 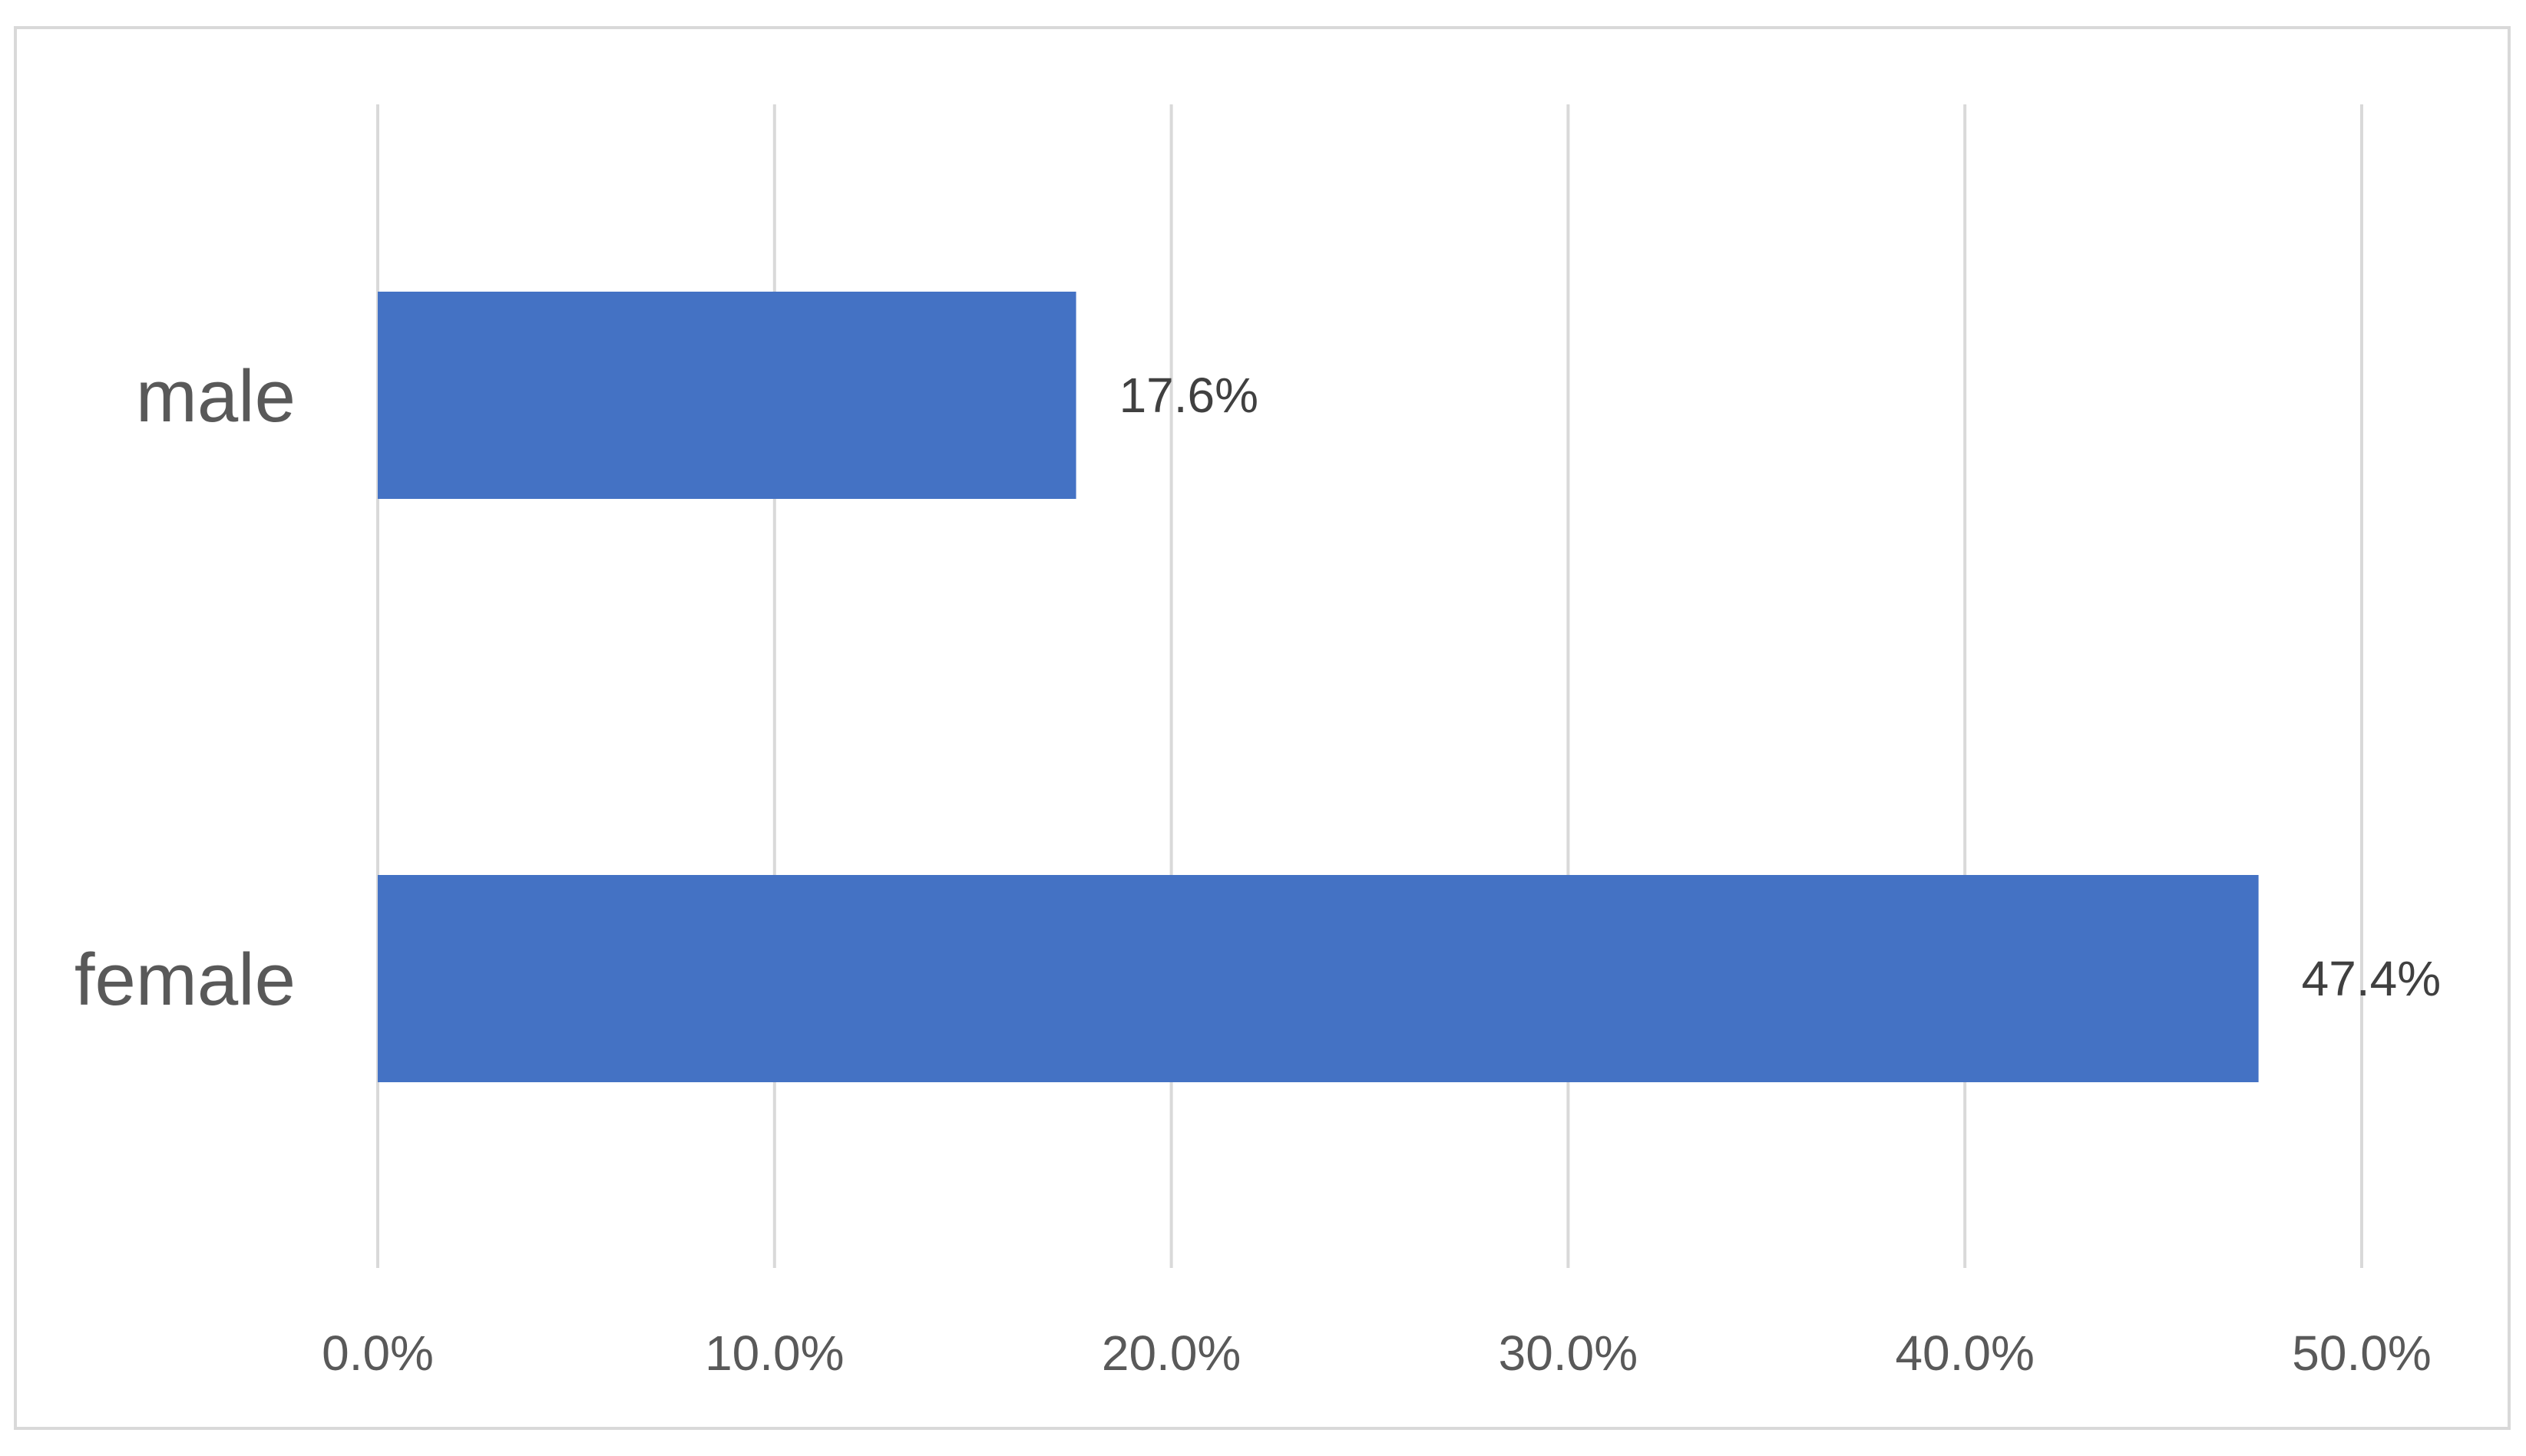 What do you see at coordinates (727, 395) in the screenshot?
I see `bar-male` at bounding box center [727, 395].